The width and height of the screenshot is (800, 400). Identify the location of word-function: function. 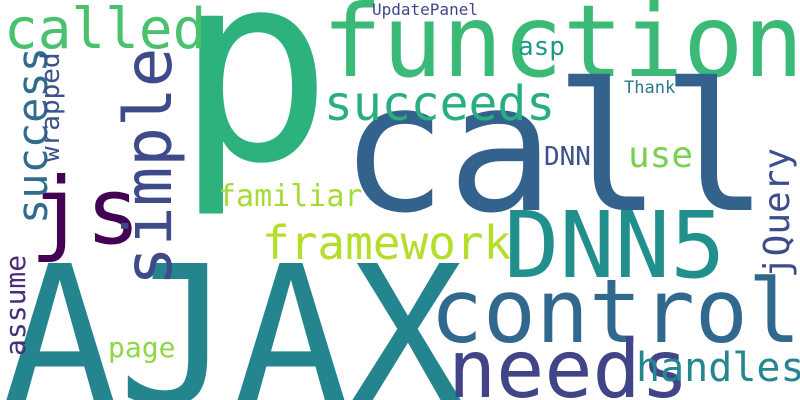
(561, 50).